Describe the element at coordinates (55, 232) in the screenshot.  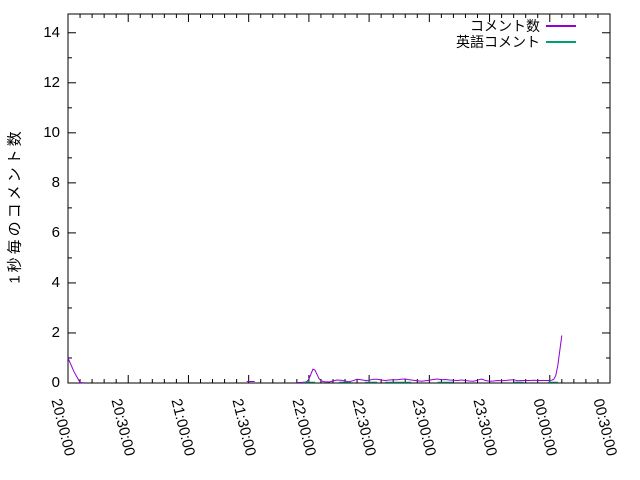
I see `y-tick-label: 6` at that location.